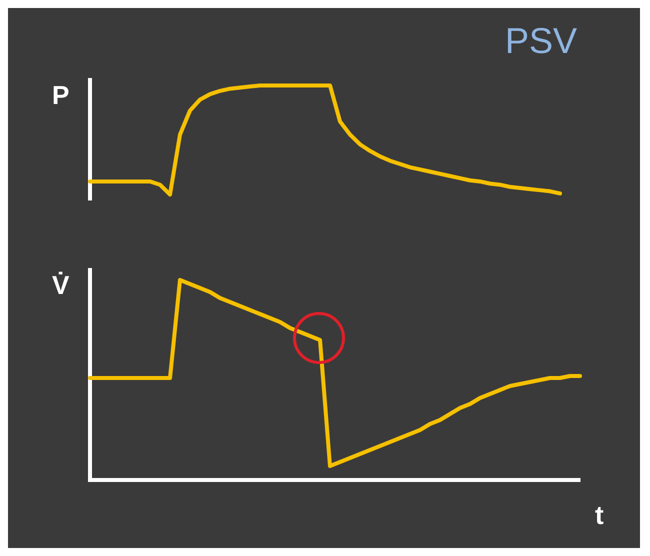 The width and height of the screenshot is (650, 556). What do you see at coordinates (61, 285) in the screenshot?
I see `y-axis-title: V̇` at bounding box center [61, 285].